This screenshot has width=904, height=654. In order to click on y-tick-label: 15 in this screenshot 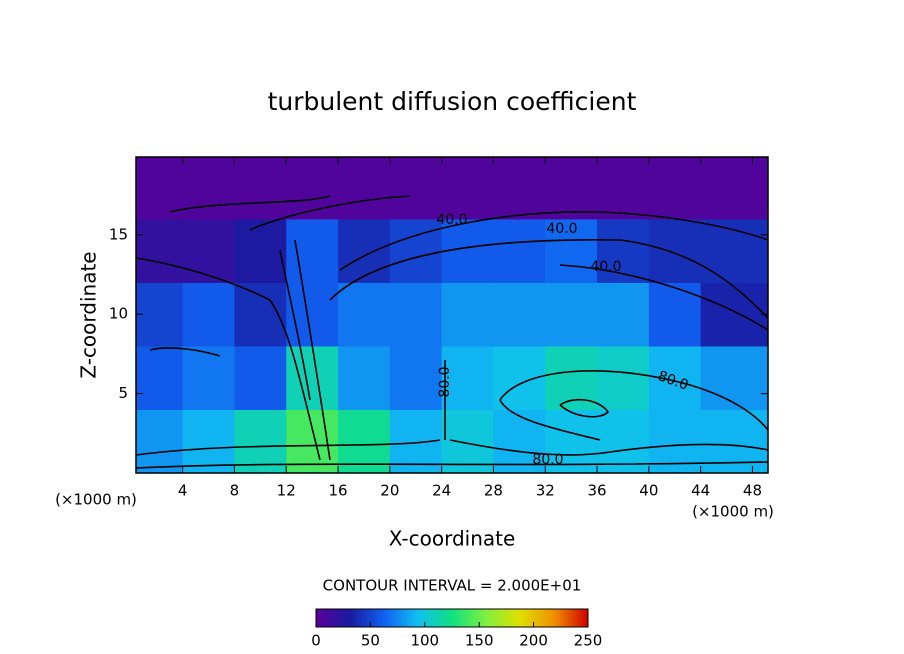, I will do `click(118, 234)`.